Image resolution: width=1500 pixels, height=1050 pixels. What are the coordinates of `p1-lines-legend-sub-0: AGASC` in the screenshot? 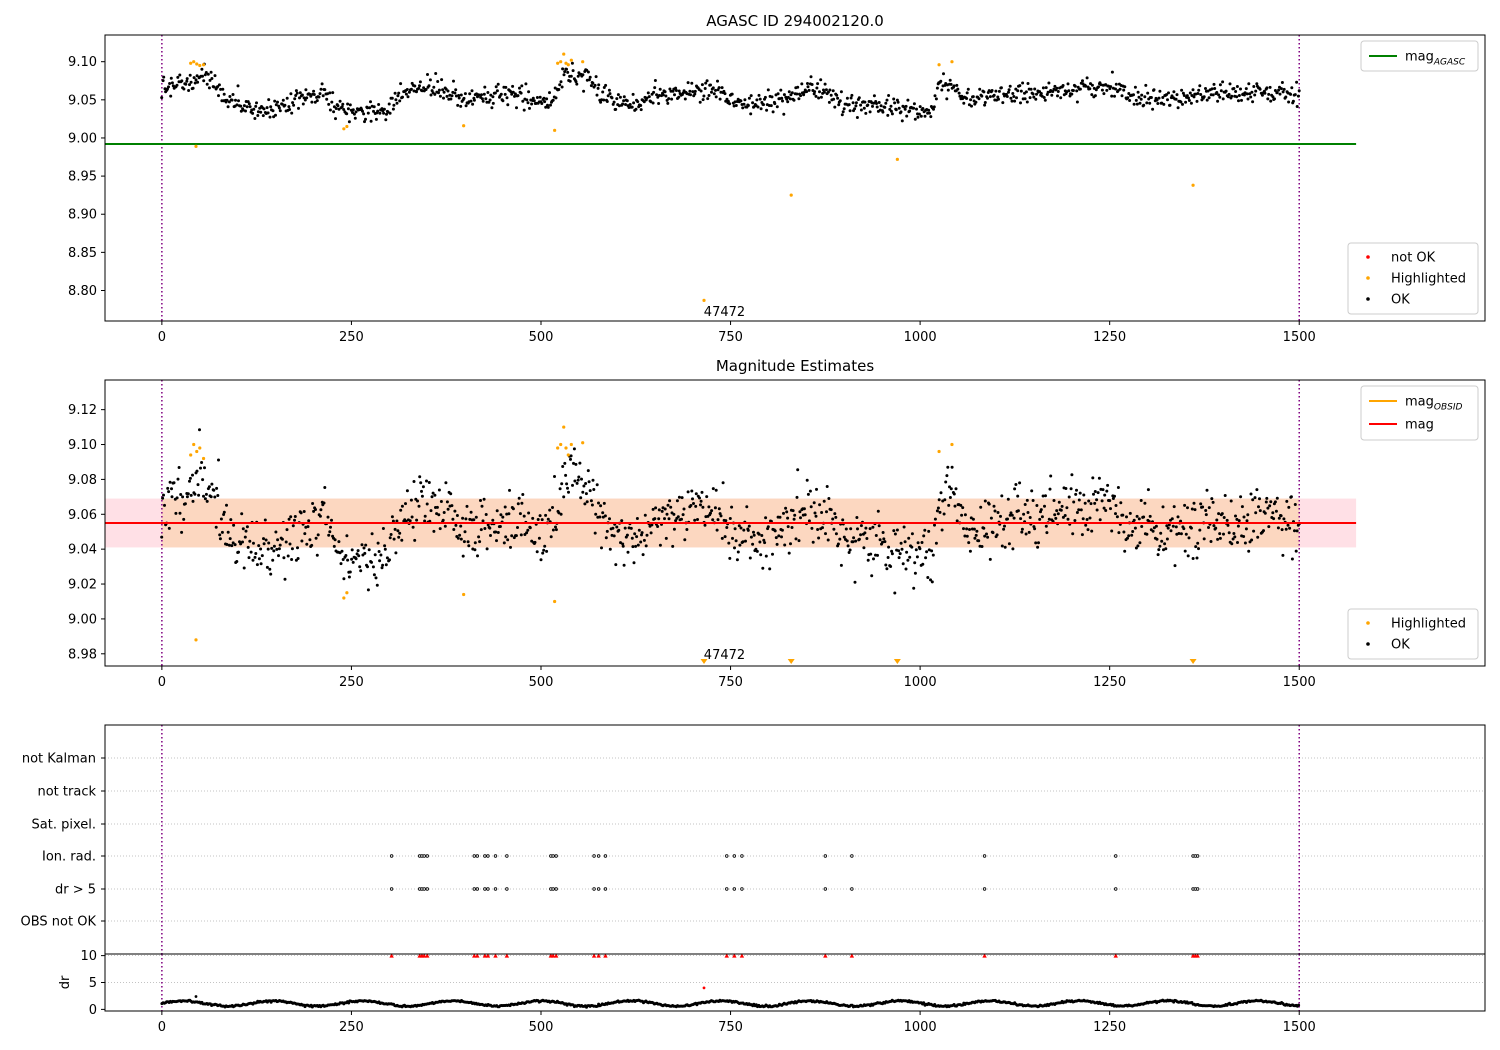 It's located at (1449, 63).